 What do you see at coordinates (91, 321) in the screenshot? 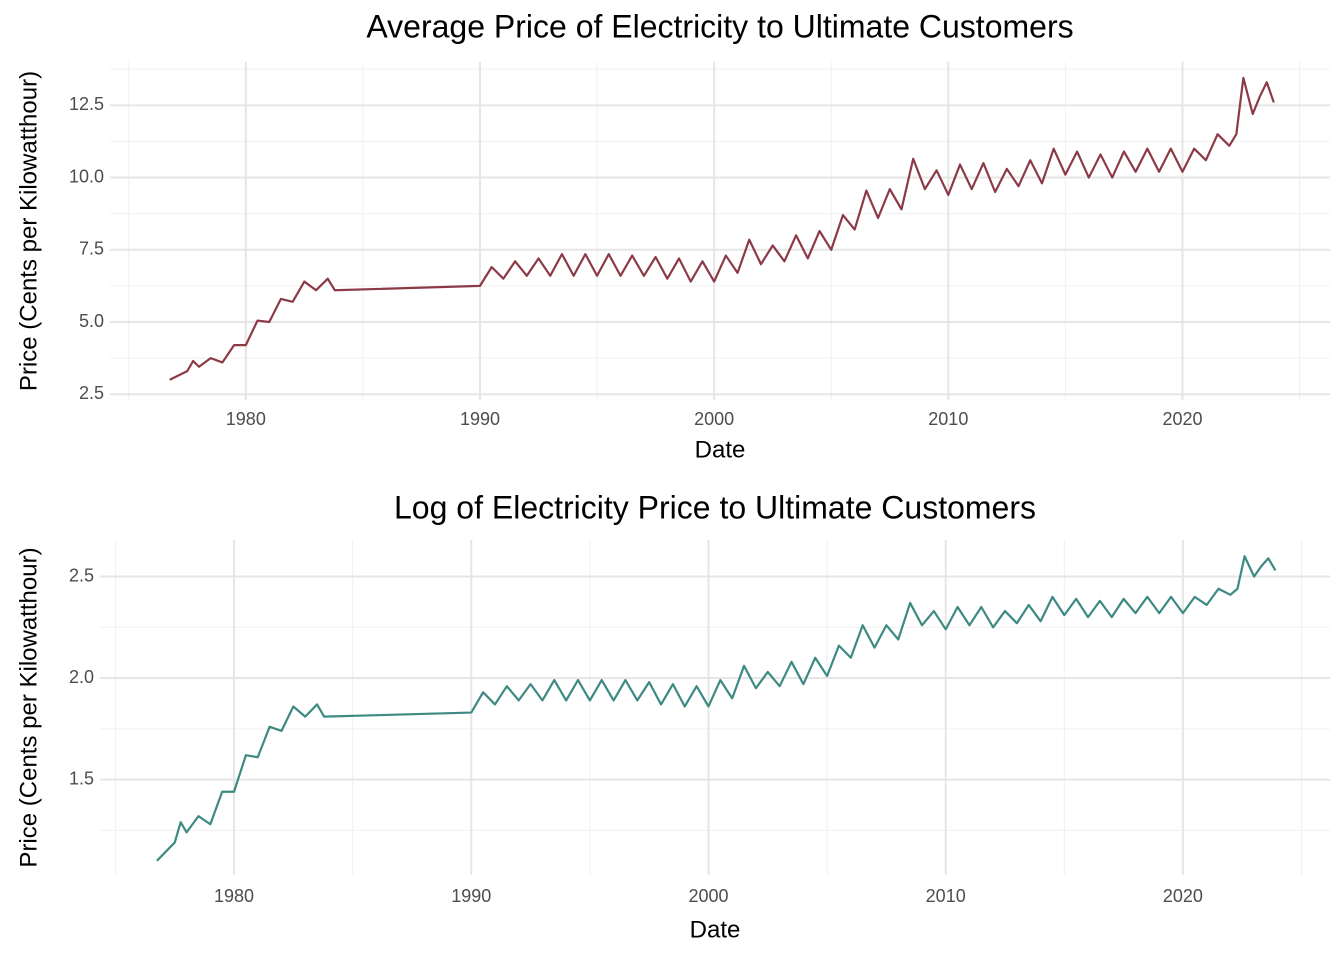
I see `y-tick-label: 5.0` at bounding box center [91, 321].